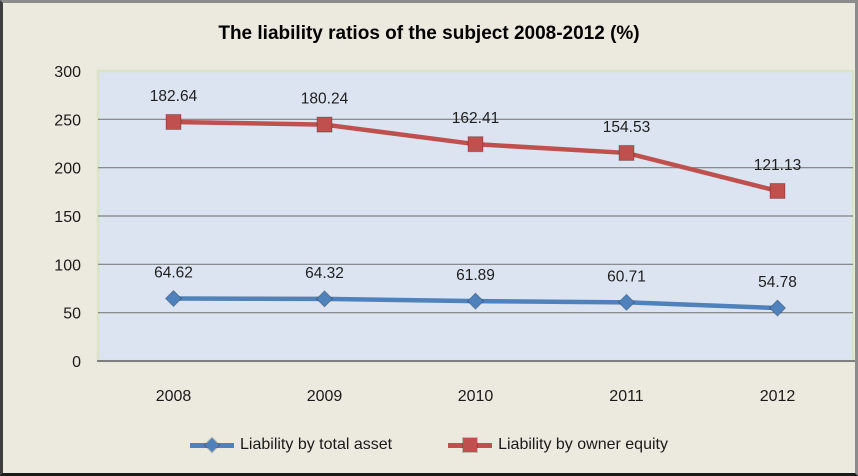  Describe the element at coordinates (475, 275) in the screenshot. I see `data-label: 61.89` at that location.